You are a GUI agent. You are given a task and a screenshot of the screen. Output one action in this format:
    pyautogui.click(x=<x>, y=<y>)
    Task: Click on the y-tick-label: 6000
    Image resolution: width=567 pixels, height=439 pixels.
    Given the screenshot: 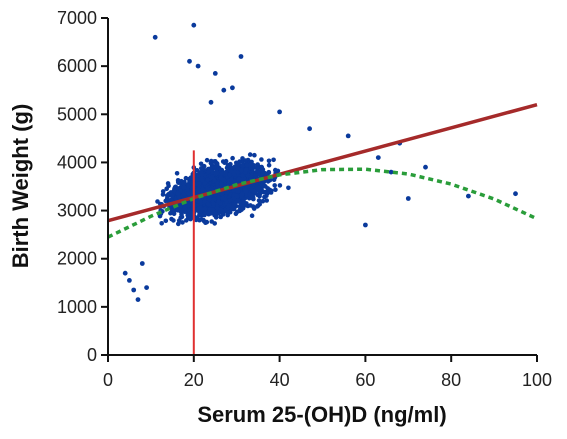 What is the action you would take?
    pyautogui.click(x=77, y=66)
    